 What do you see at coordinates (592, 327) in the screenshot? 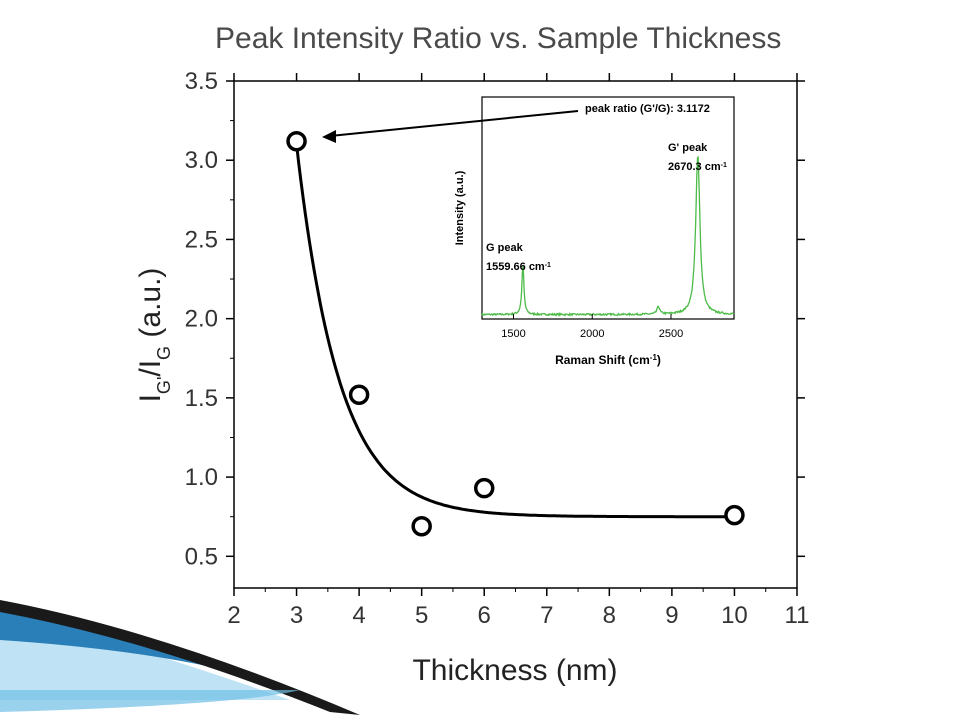
I see `inset-ticks: 1500 2000 2500` at bounding box center [592, 327].